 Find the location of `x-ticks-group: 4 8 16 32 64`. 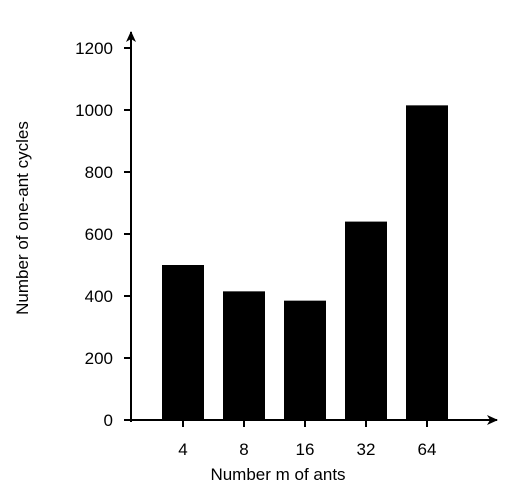

x-ticks-group: 4 8 16 32 64 is located at coordinates (307, 439).